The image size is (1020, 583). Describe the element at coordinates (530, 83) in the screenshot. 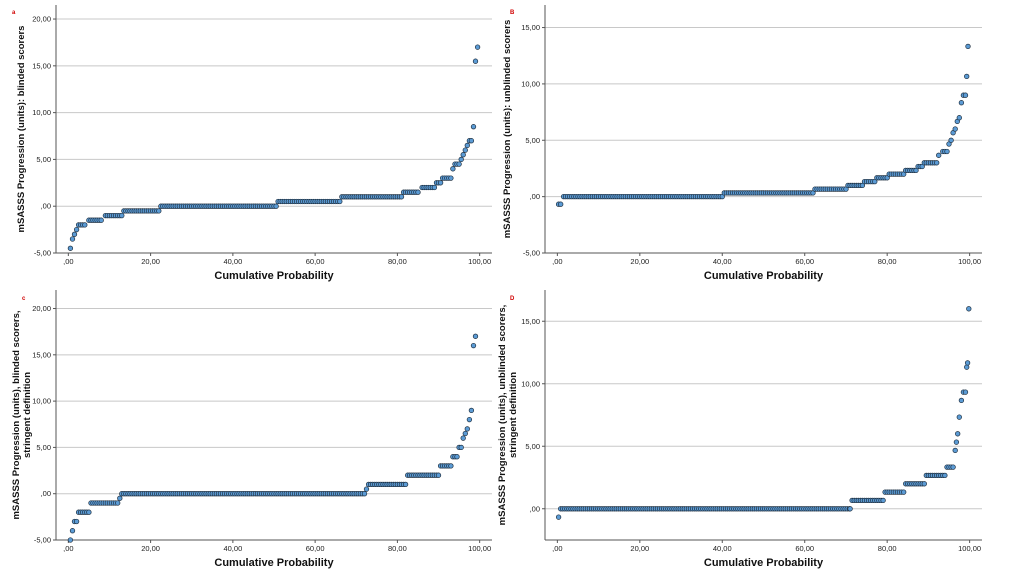

I see `y-tick-label: 10,00` at that location.